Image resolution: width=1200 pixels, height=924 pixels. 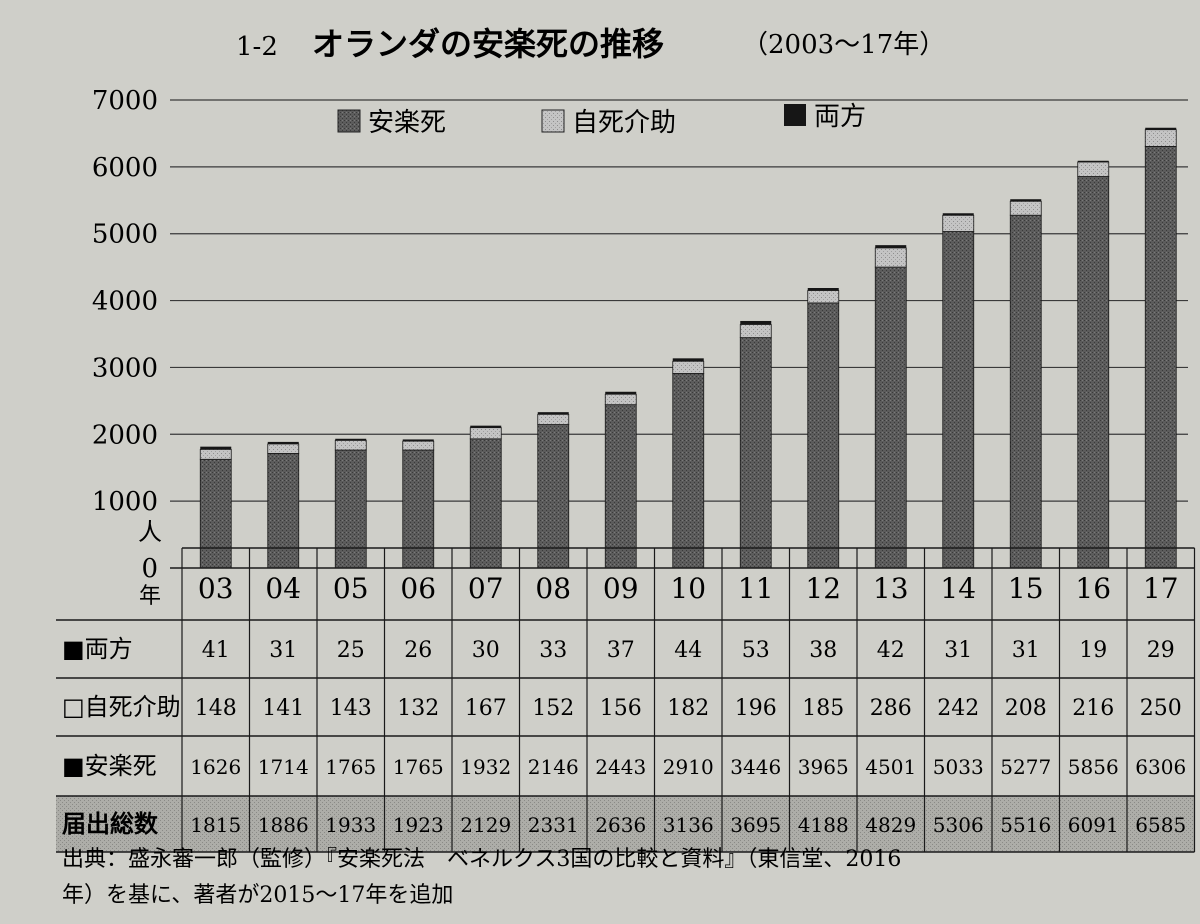 What do you see at coordinates (958, 767) in the screenshot?
I see `table-cell: 5033` at bounding box center [958, 767].